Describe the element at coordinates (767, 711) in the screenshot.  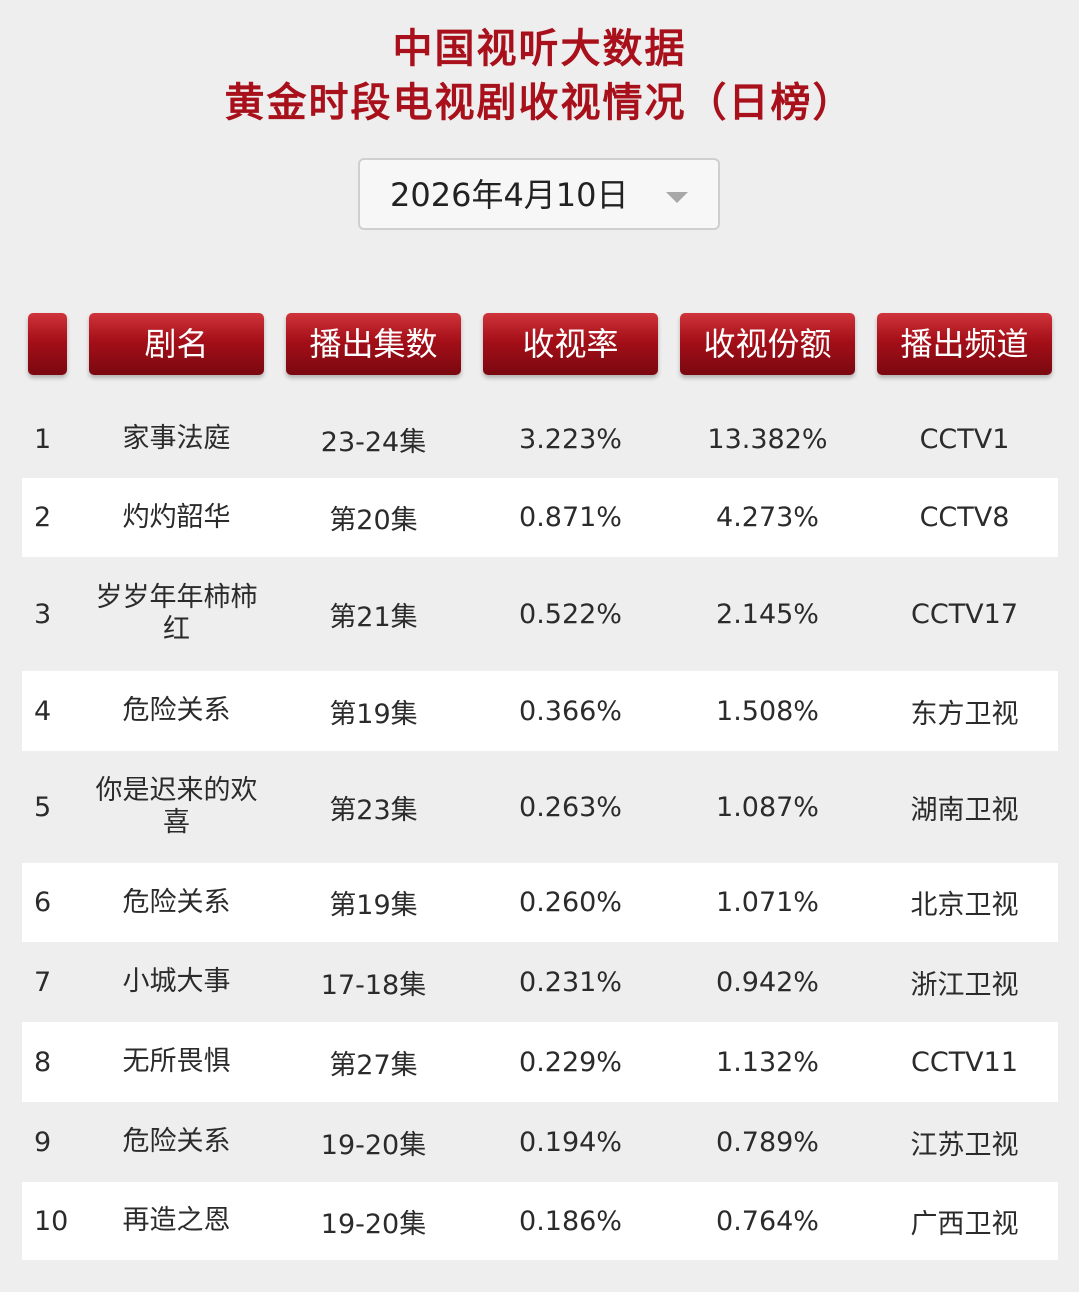
I see `cell-share: 1.508%` at that location.